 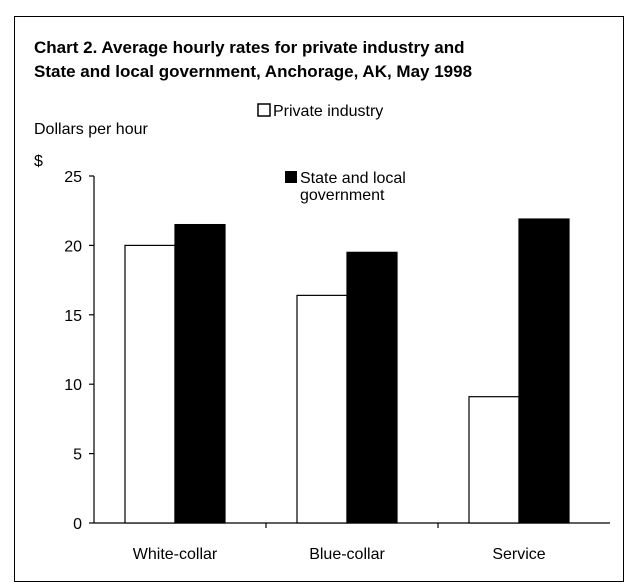 I want to click on y-tick-label: 5, so click(x=77, y=455).